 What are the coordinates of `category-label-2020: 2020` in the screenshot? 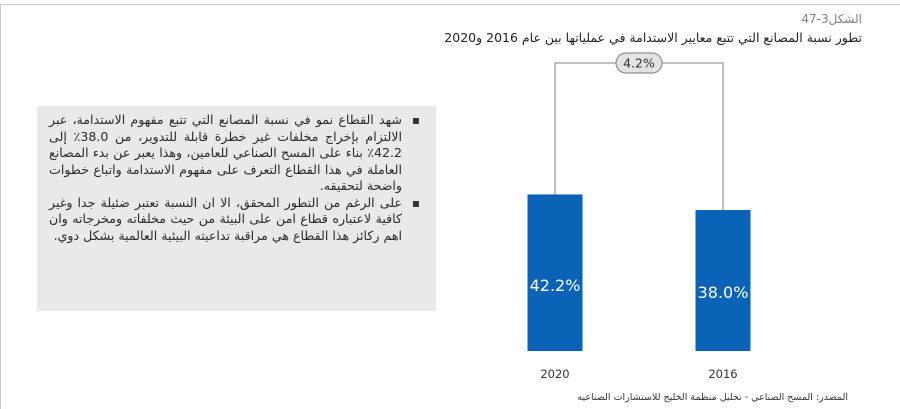 It's located at (554, 374).